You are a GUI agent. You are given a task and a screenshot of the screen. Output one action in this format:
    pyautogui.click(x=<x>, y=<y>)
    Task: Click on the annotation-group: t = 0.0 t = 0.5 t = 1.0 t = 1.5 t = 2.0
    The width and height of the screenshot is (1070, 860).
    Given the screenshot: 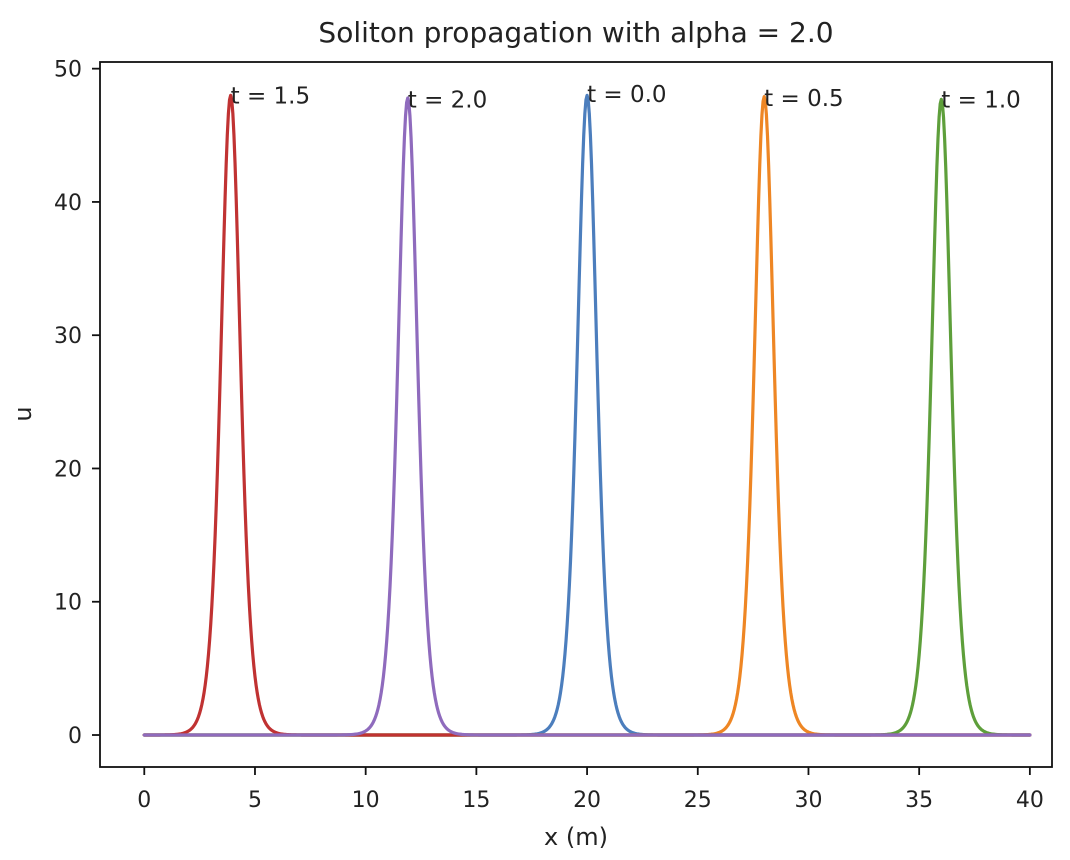 What is the action you would take?
    pyautogui.click(x=626, y=97)
    